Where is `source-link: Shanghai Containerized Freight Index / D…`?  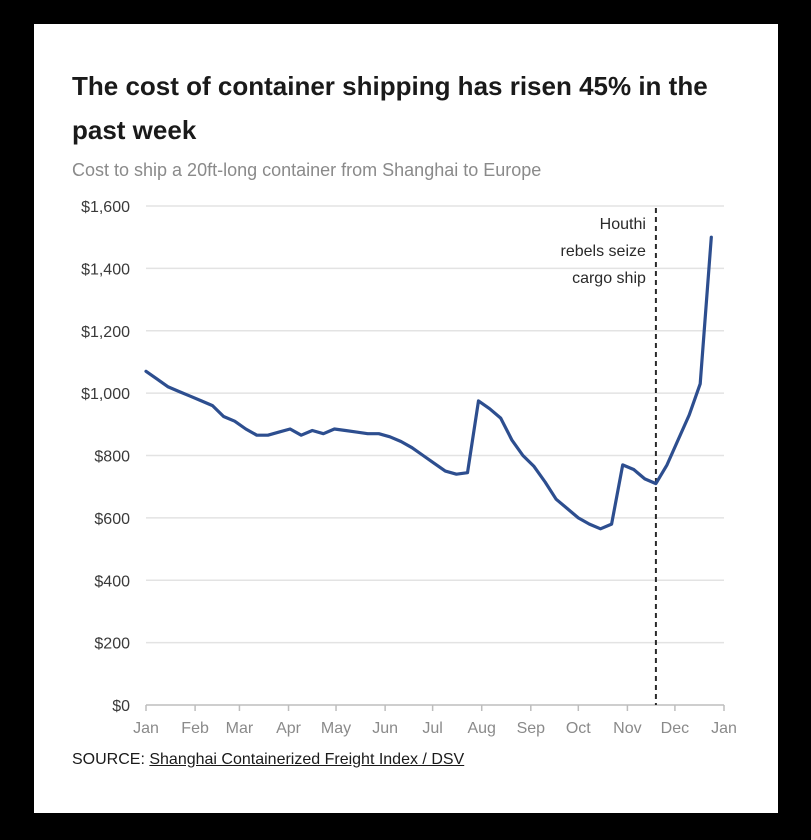
source-link: Shanghai Containerized Freight Index / D… is located at coordinates (307, 759).